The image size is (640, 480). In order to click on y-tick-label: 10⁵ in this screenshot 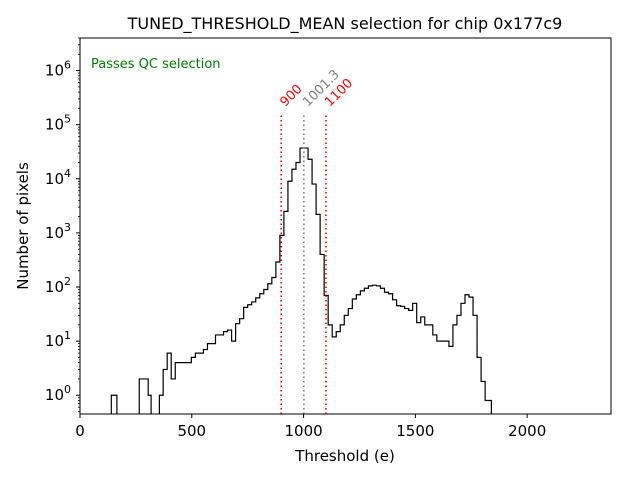, I will do `click(58, 123)`.